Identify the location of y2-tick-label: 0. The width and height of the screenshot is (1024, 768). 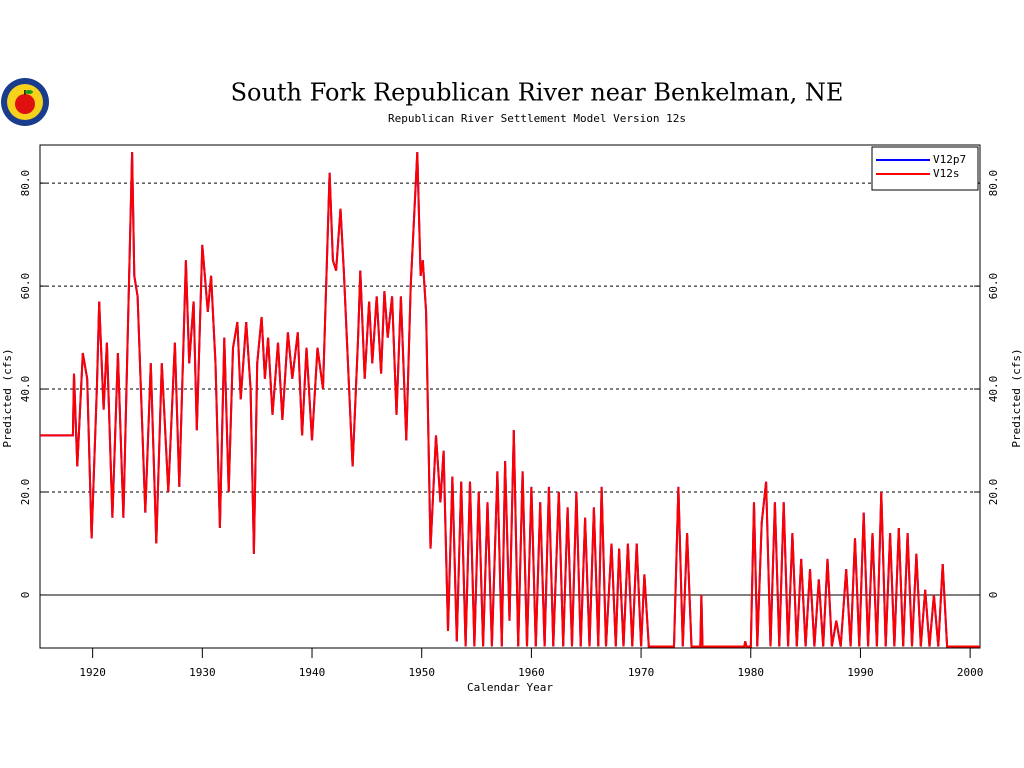
(993, 595).